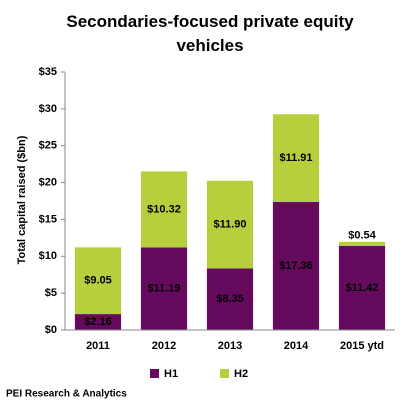 This screenshot has height=411, width=411. Describe the element at coordinates (22, 199) in the screenshot. I see `y-axis-label: Total capital raised ($bn)` at that location.